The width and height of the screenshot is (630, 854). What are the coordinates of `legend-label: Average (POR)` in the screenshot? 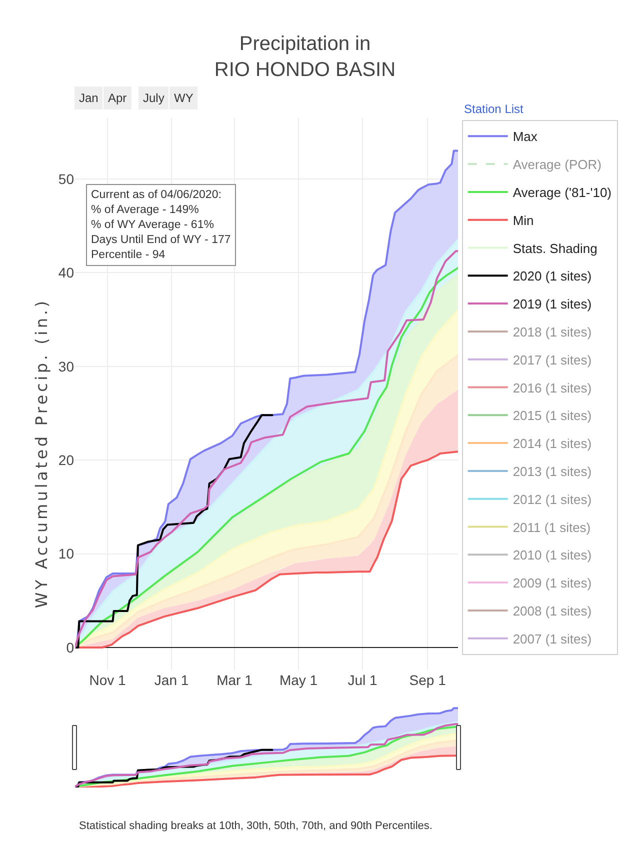 It's located at (557, 164).